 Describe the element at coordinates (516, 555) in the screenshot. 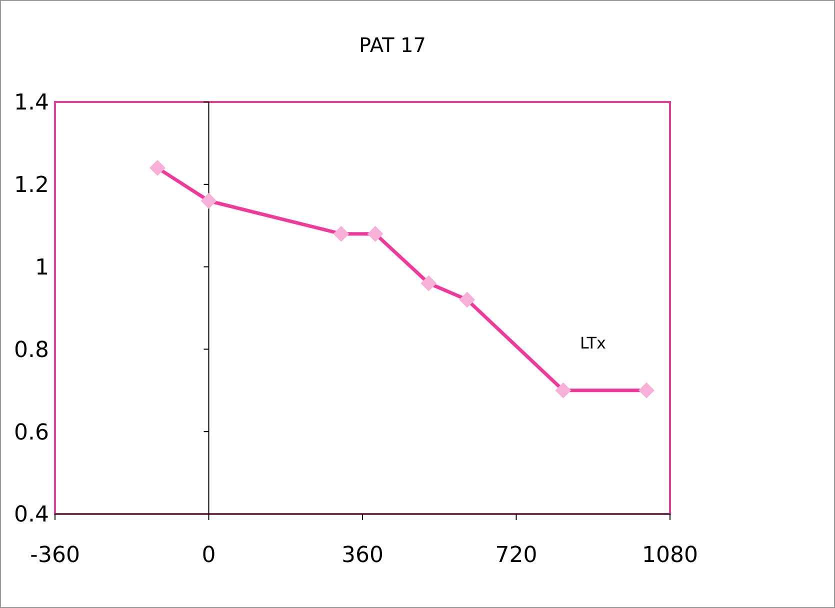

I see `x-tick-label: 720` at that location.